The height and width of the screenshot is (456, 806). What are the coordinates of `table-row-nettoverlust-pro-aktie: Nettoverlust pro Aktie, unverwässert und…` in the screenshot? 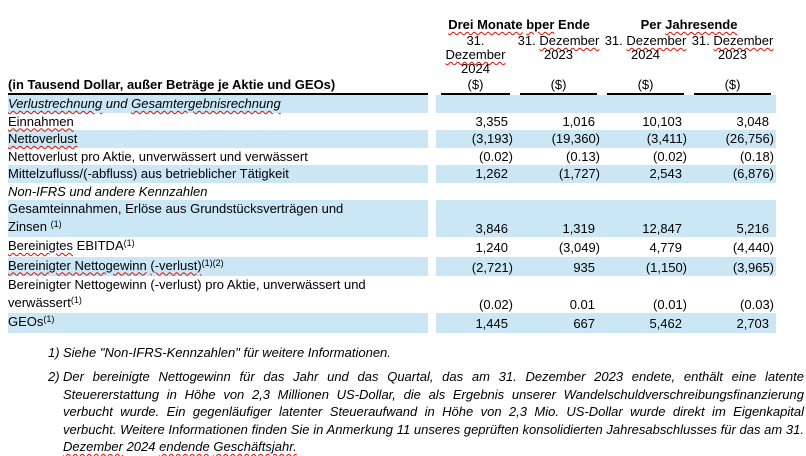 It's located at (392, 156).